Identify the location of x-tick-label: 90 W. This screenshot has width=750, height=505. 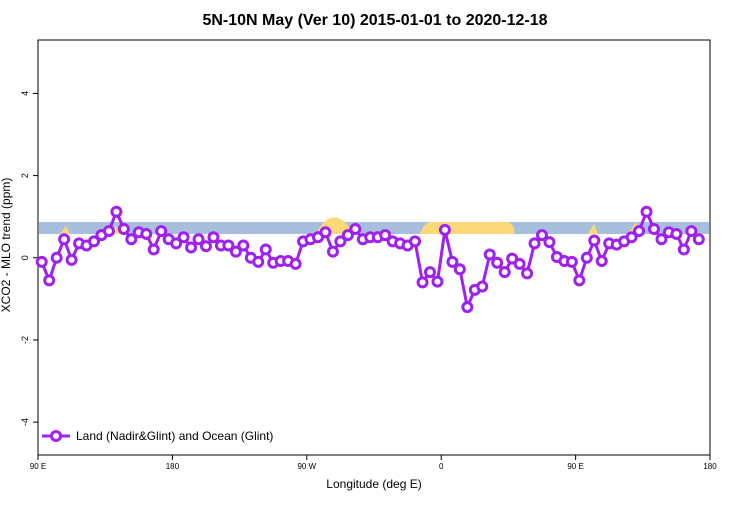
(306, 466).